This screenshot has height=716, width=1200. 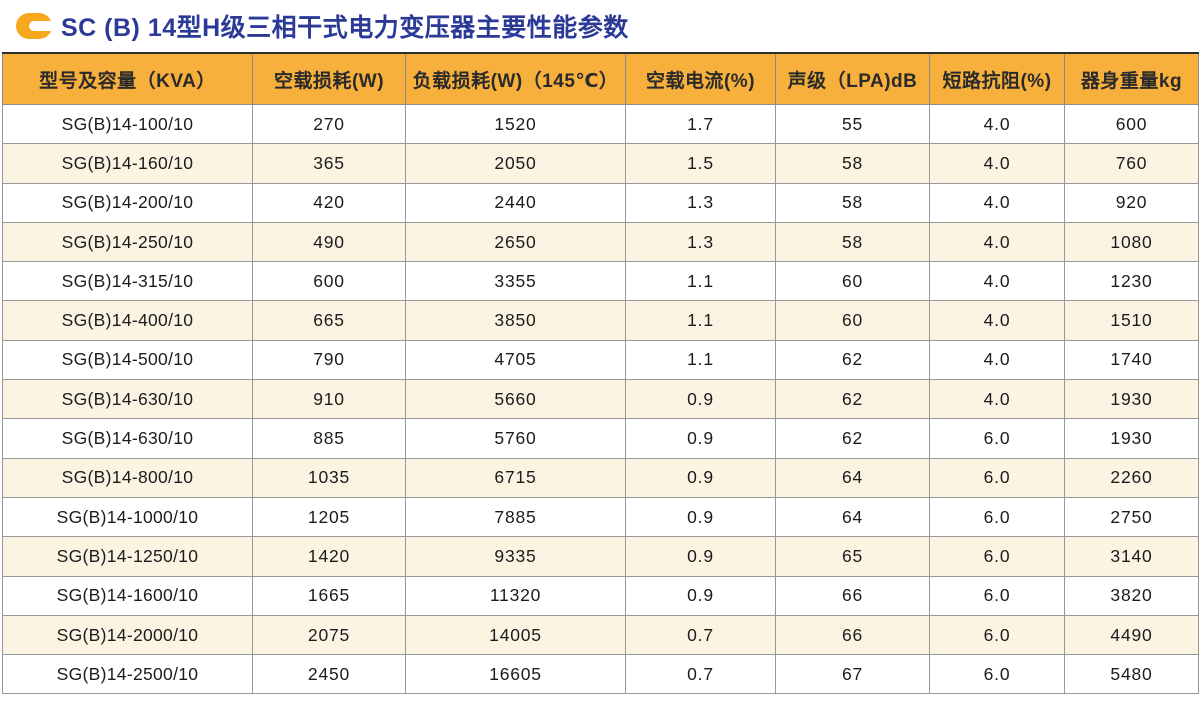 I want to click on model-cell: SG(B)14-800/10, so click(x=127, y=477).